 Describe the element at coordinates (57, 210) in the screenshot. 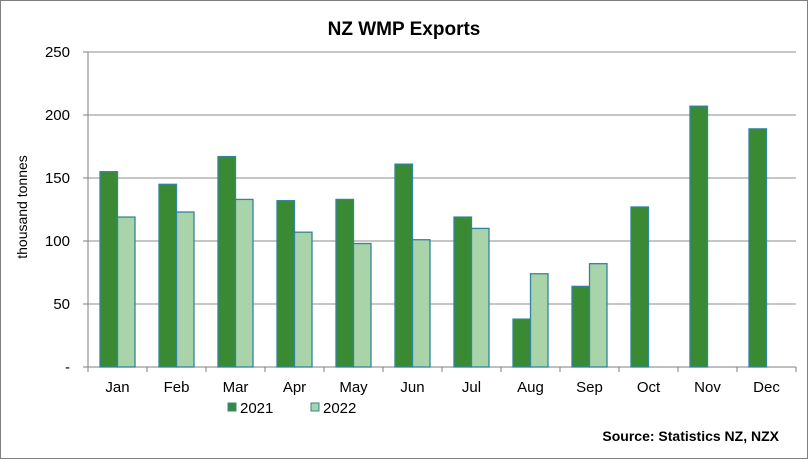

I see `y-tick-labels: - 50 100 150 200 250` at that location.